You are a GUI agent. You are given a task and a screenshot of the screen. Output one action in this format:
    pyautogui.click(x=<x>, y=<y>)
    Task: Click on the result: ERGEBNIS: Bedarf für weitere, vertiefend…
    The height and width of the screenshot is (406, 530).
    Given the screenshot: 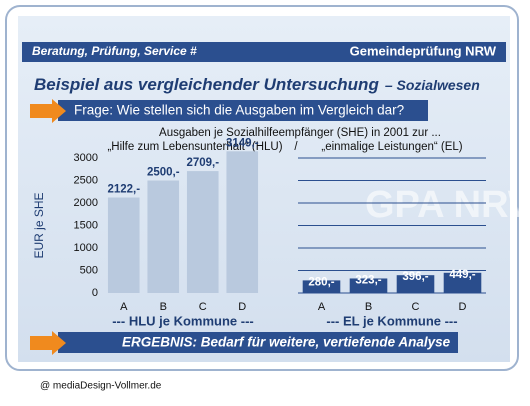 What is the action you would take?
    pyautogui.click(x=286, y=342)
    